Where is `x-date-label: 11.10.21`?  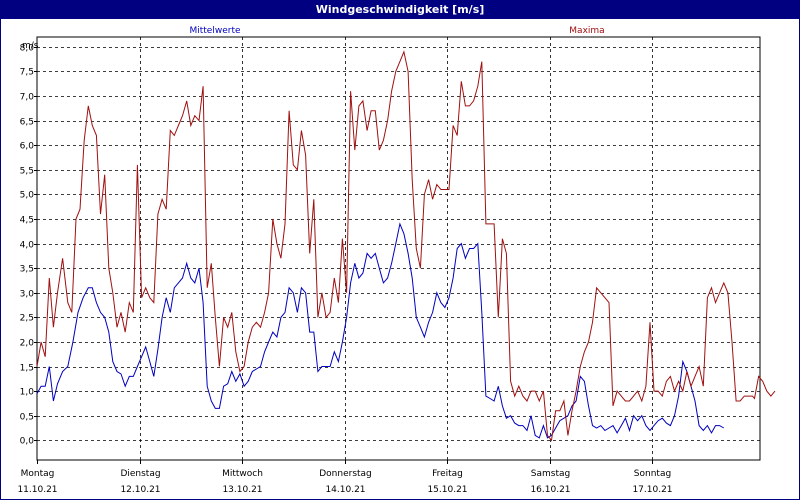 x-date-label: 11.10.21 is located at coordinates (37, 490).